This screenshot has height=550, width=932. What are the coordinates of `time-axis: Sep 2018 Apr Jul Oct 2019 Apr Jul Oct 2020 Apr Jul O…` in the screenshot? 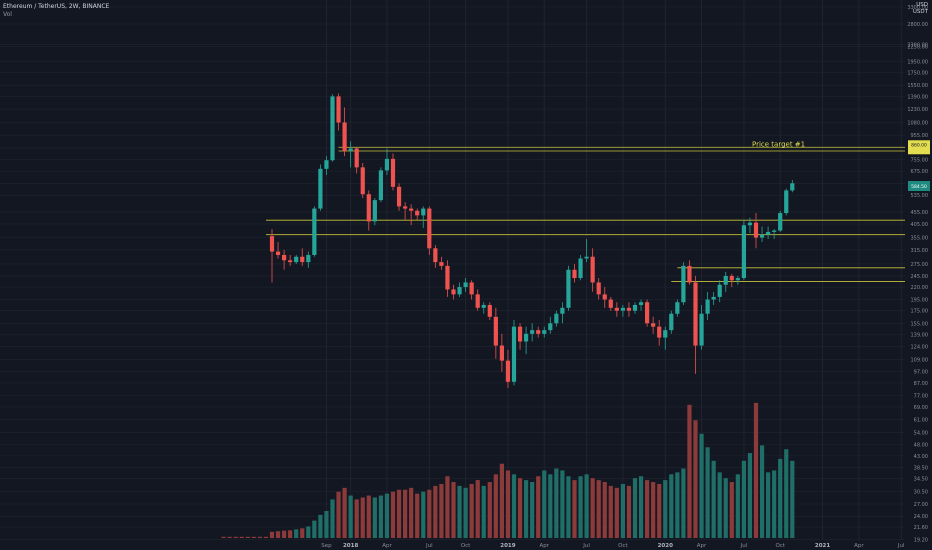 It's located at (626, 546).